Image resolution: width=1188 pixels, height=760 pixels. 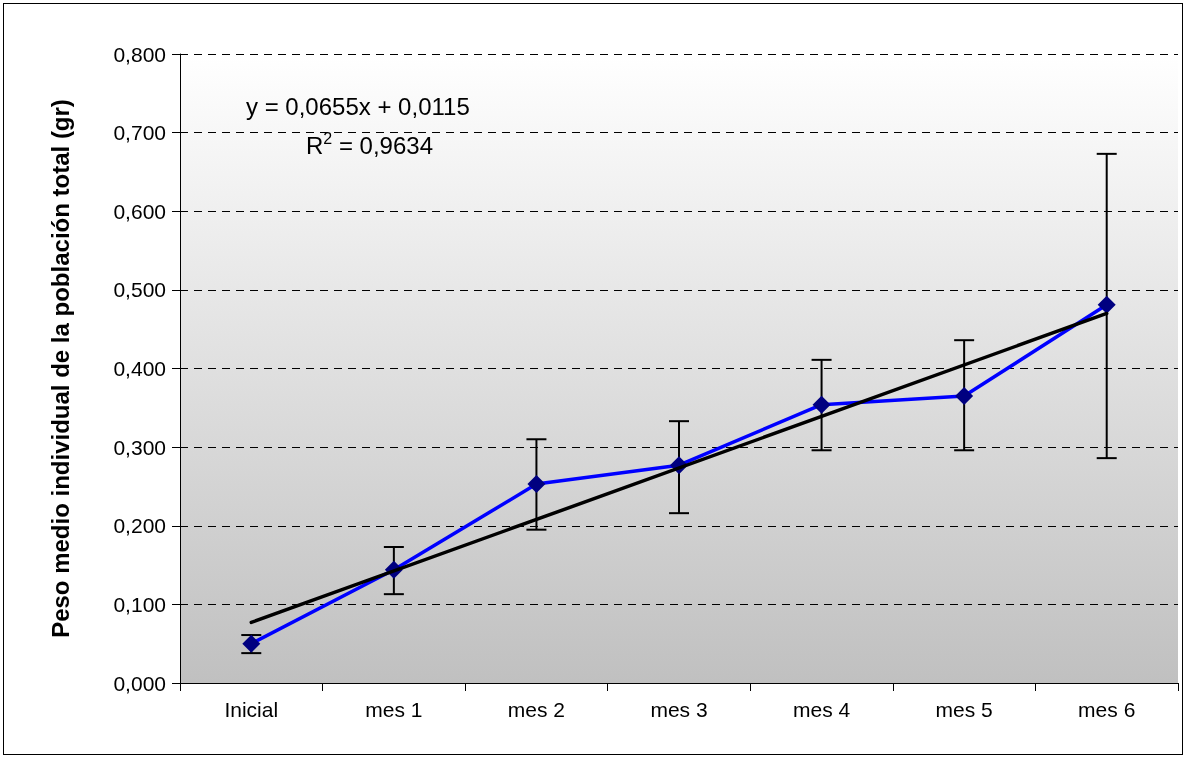 What do you see at coordinates (139, 447) in the screenshot?
I see `y-tick-label: 0,300` at bounding box center [139, 447].